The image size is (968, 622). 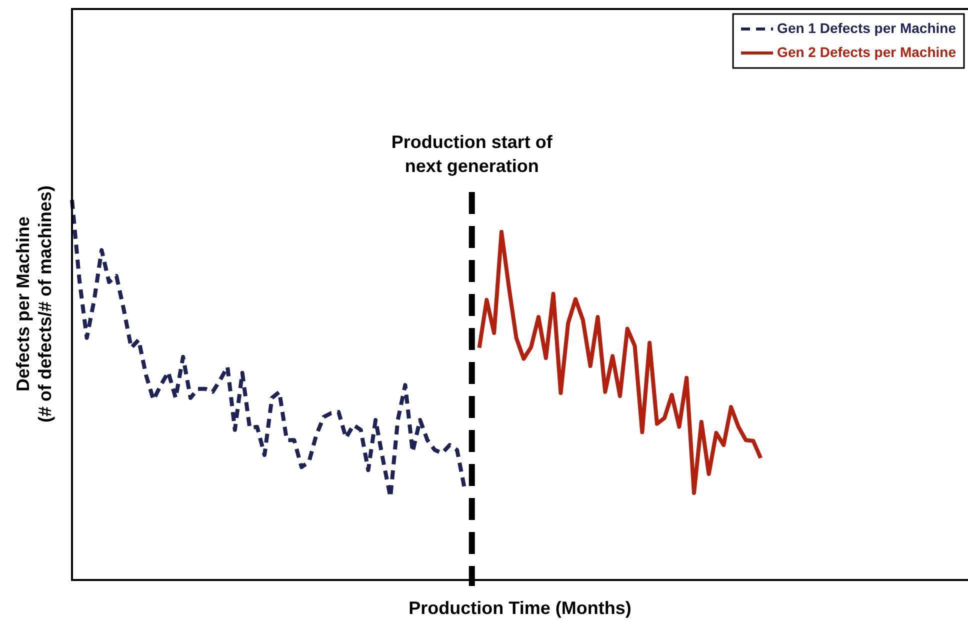 I want to click on text: Production start of next generation, so click(x=472, y=154).